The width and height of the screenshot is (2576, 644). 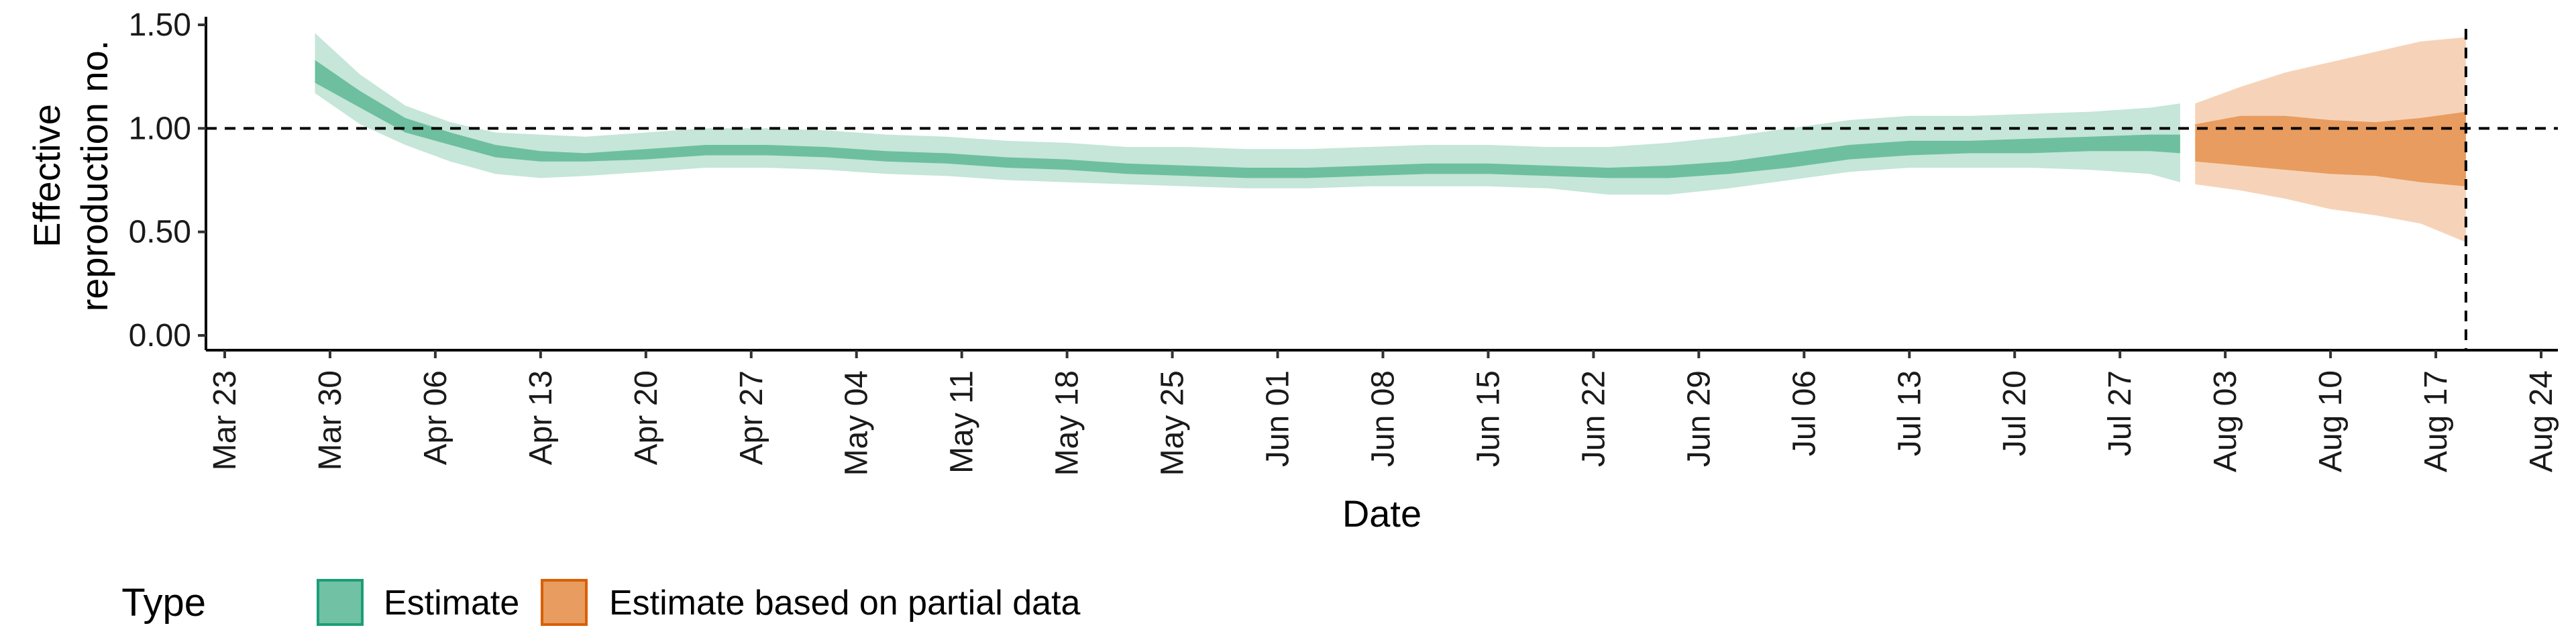 What do you see at coordinates (160, 128) in the screenshot?
I see `y-tick-label: 1.00` at bounding box center [160, 128].